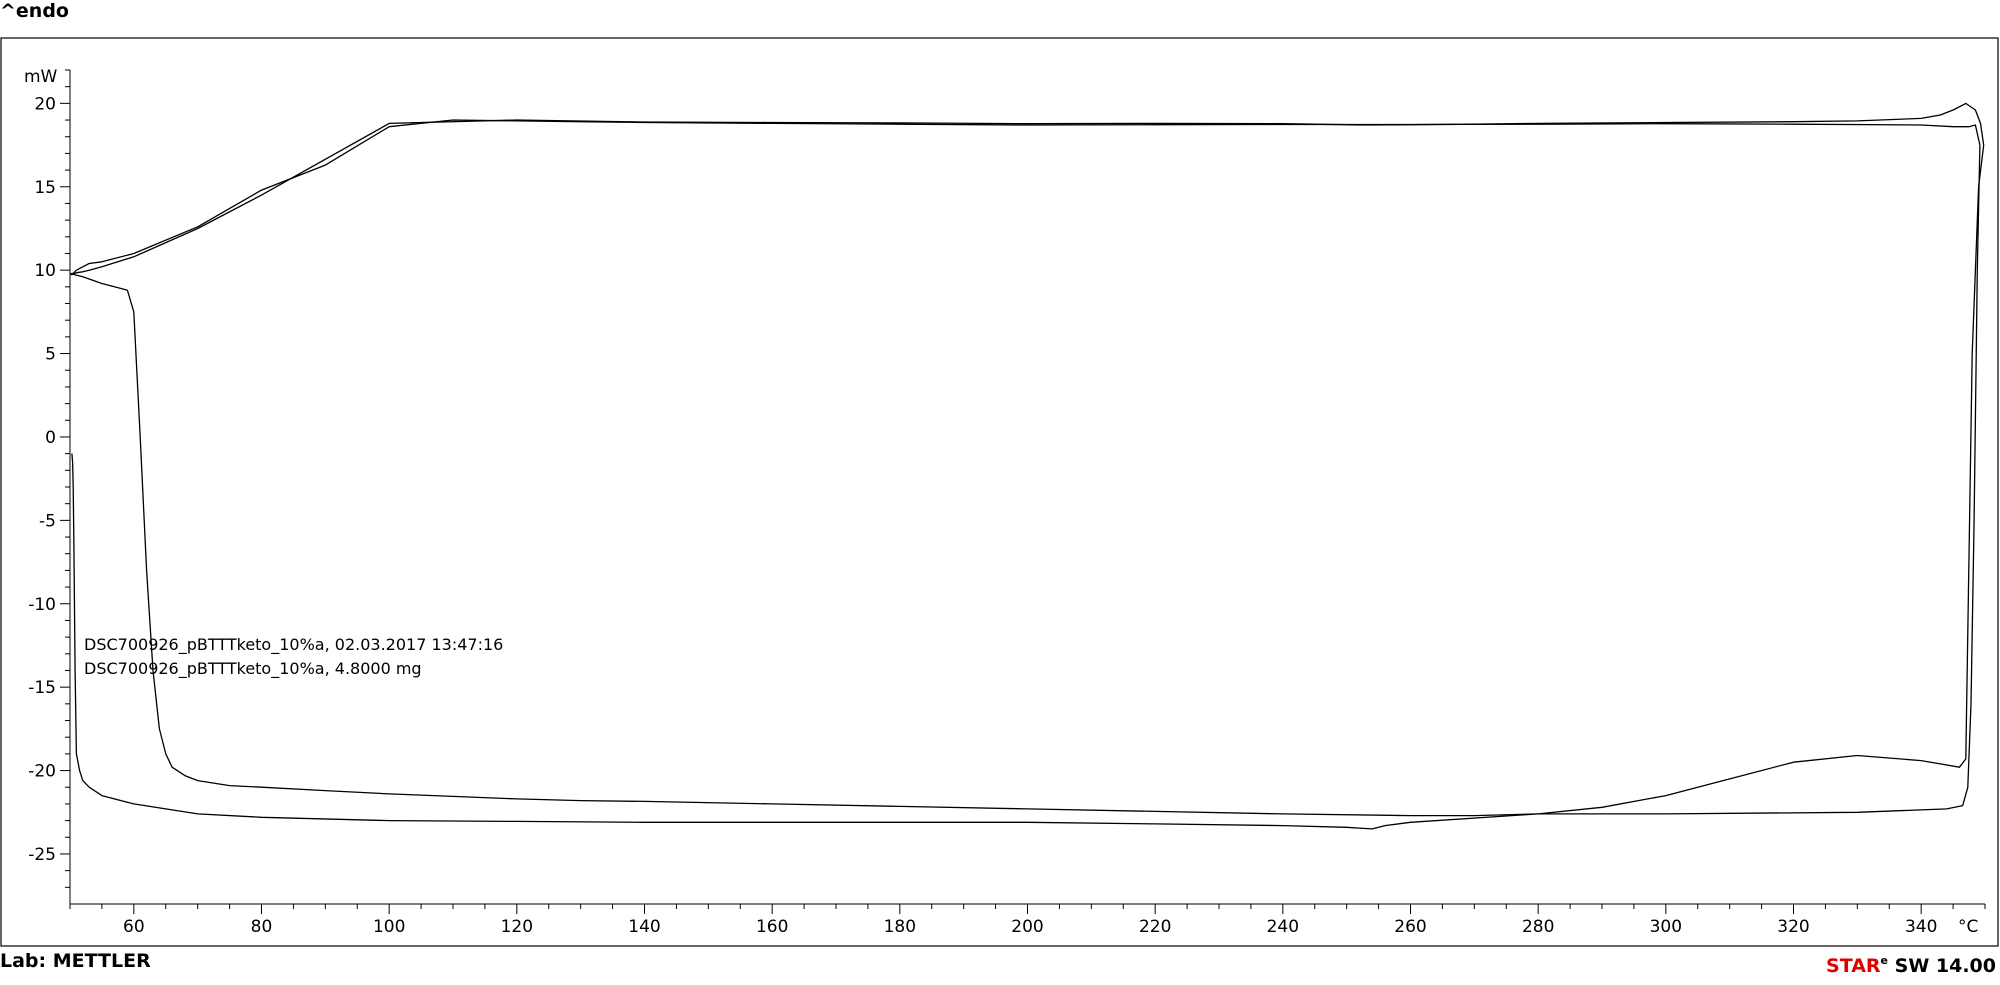 The width and height of the screenshot is (2000, 985). Describe the element at coordinates (1666, 927) in the screenshot. I see `x-tick-label: 300` at that location.